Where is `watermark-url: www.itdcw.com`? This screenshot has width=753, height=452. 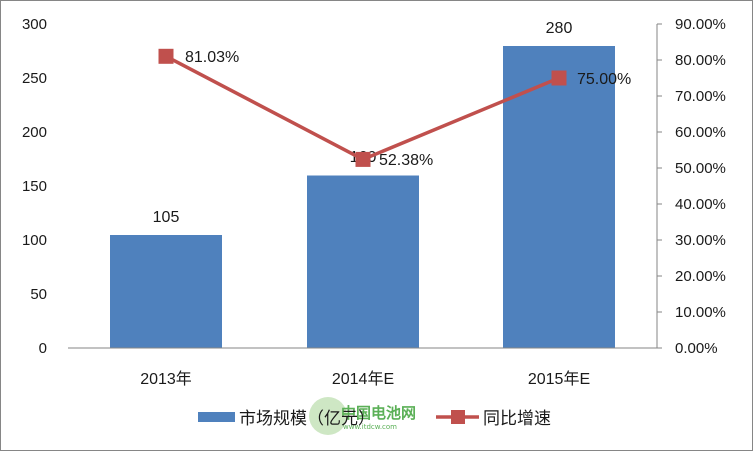
watermark-url: www.itdcw.com is located at coordinates (370, 427).